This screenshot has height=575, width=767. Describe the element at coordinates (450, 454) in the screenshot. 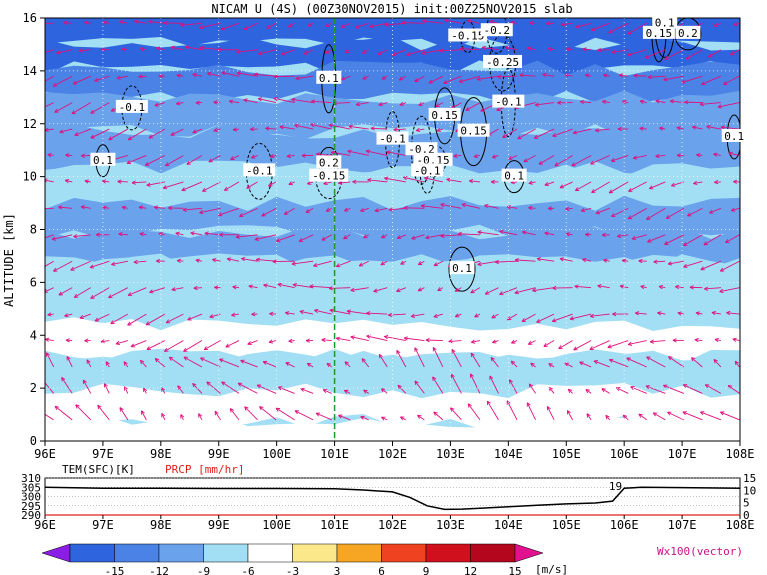

I see `x-tick-label: 103E` at that location.